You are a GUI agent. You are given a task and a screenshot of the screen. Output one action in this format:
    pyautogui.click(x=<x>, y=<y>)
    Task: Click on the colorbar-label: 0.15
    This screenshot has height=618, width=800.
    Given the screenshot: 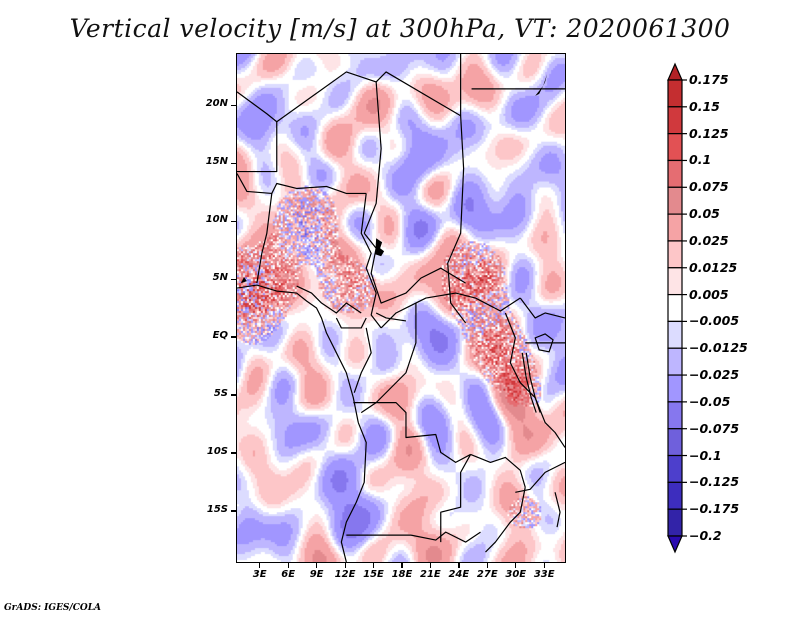 What is the action you would take?
    pyautogui.click(x=704, y=106)
    